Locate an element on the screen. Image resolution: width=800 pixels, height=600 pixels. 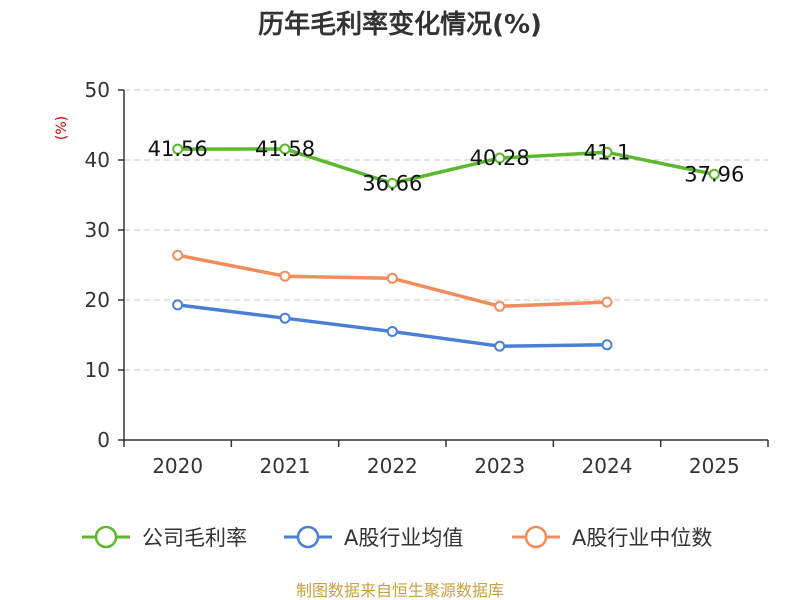
y-tick-label: 10 is located at coordinates (97, 370).